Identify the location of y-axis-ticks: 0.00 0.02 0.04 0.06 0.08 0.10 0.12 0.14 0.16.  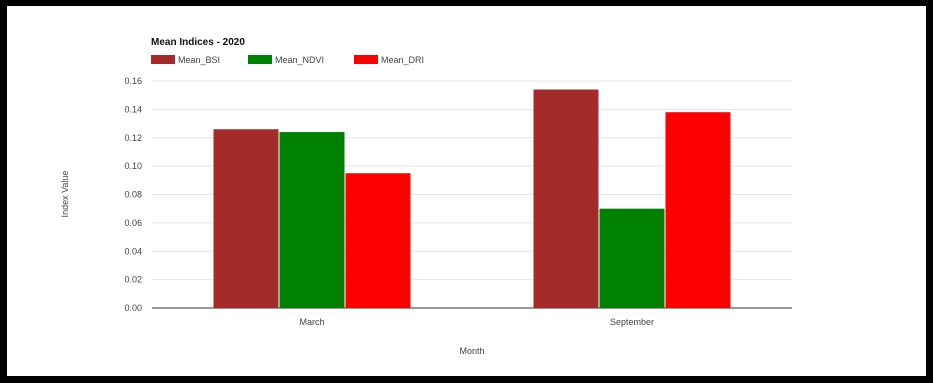
(133, 194).